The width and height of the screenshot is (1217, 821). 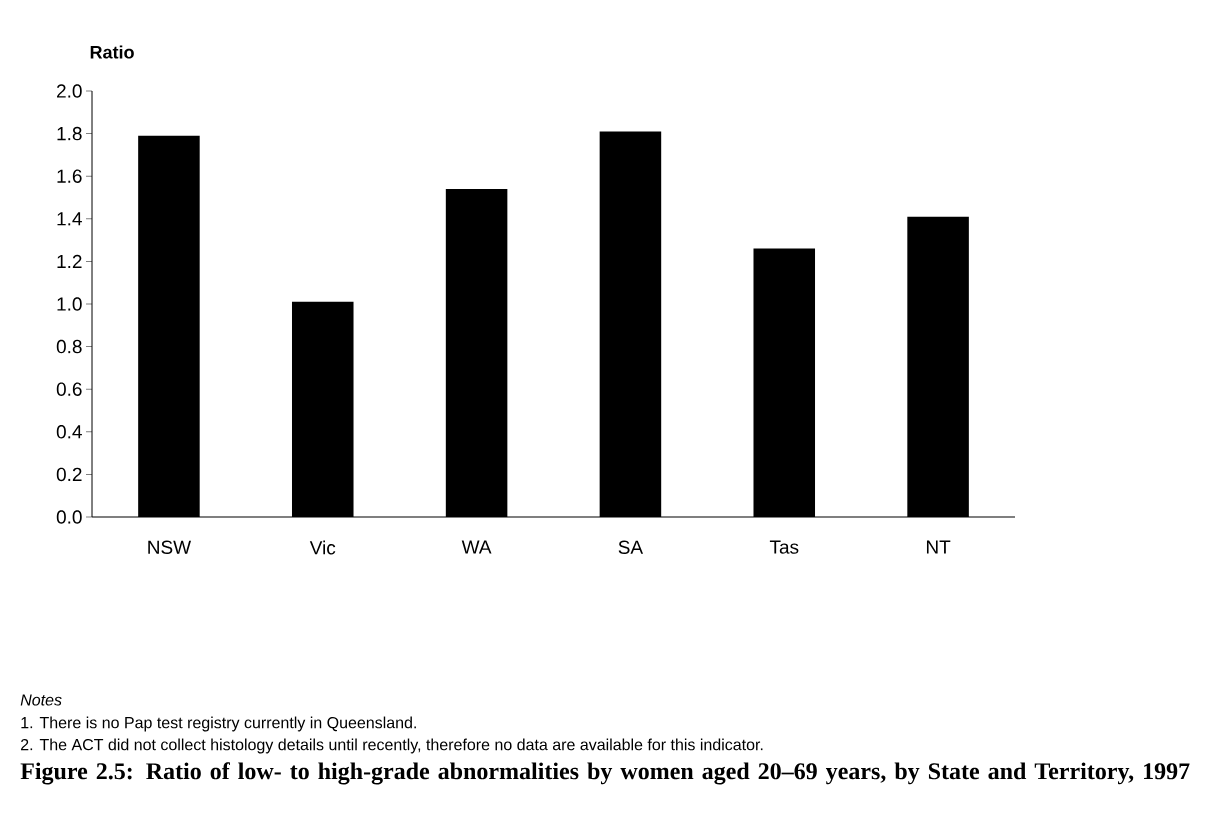 I want to click on y-tick-label: 2.0, so click(x=69, y=91).